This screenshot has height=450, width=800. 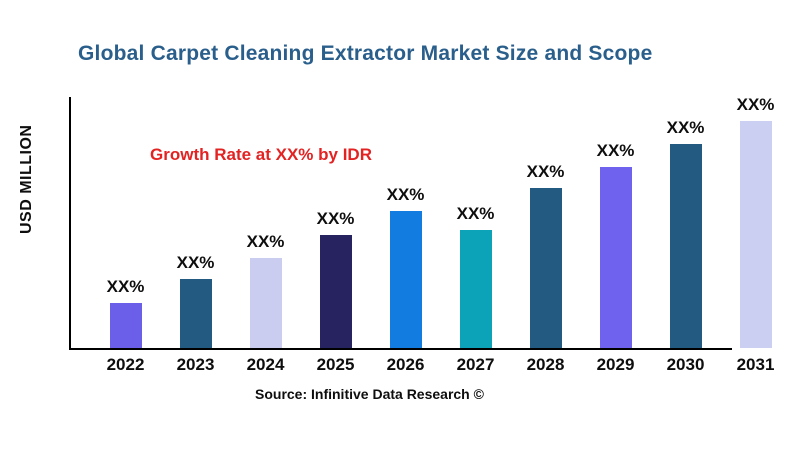 I want to click on bar-value-label-2024: XX%, so click(x=265, y=241).